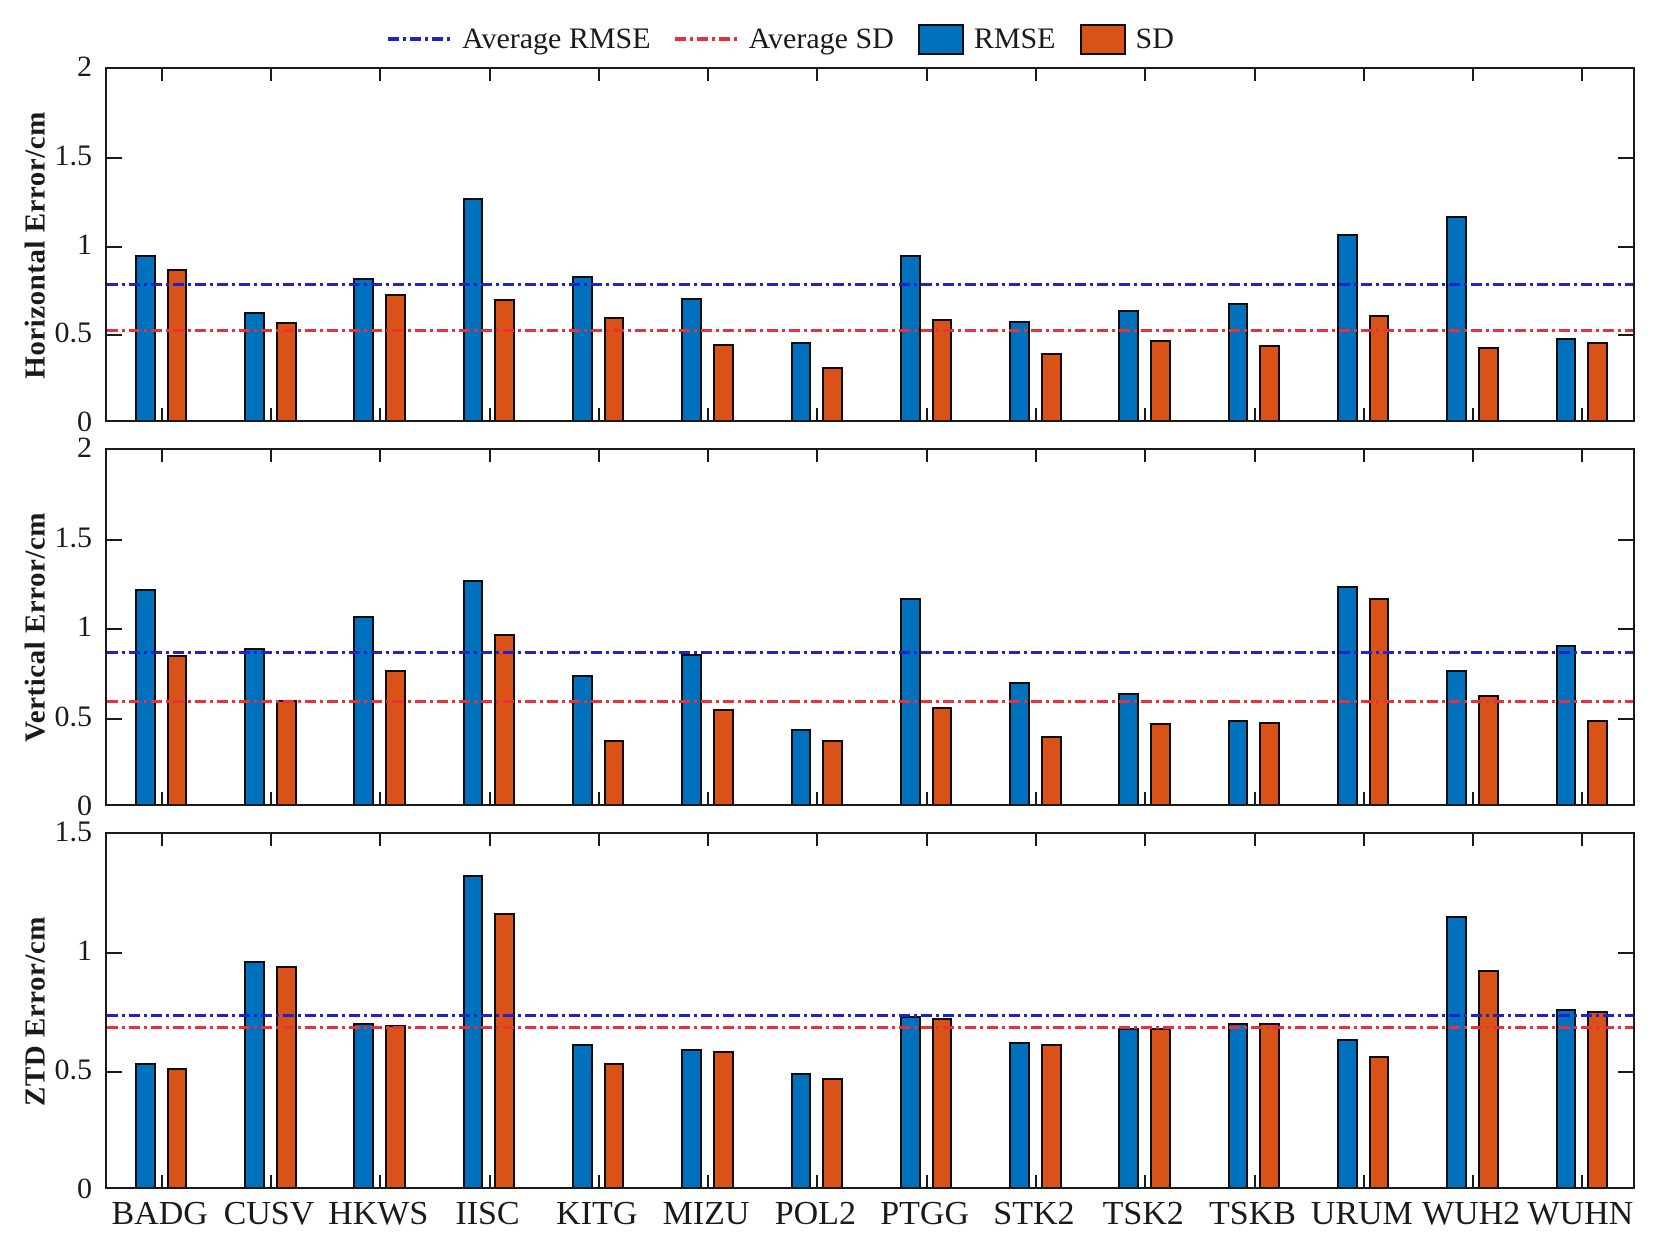 The width and height of the screenshot is (1668, 1252). I want to click on average-sd-line, so click(870, 1027).